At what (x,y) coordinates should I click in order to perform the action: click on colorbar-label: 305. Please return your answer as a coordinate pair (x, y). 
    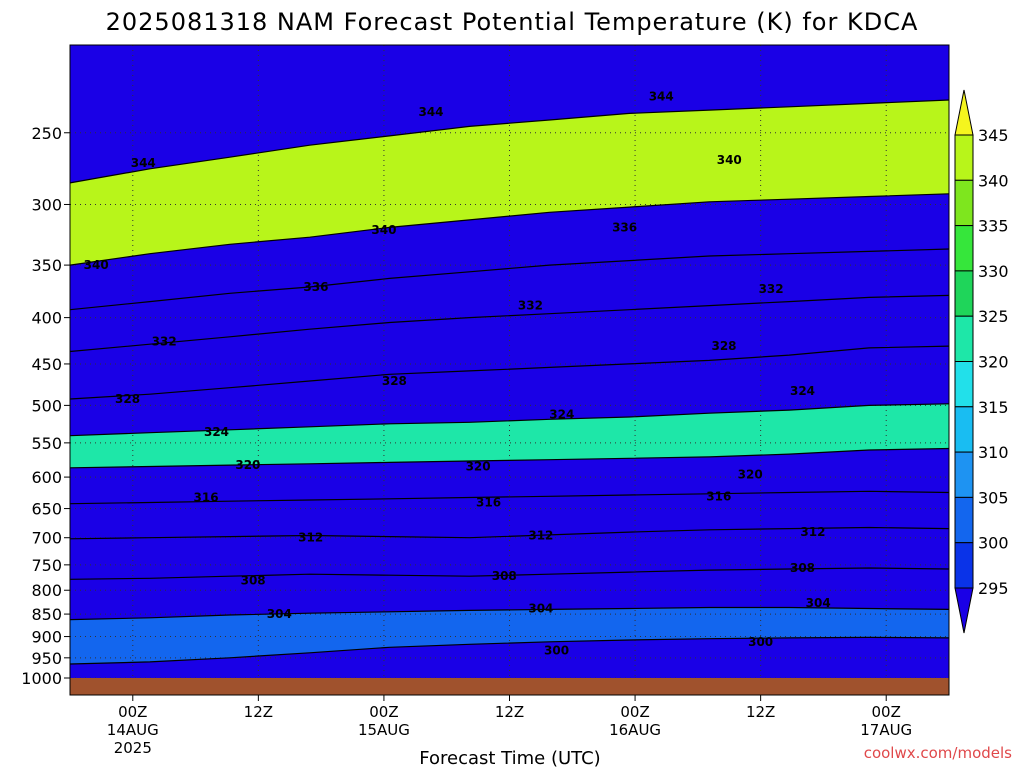
    Looking at the image, I should click on (993, 497).